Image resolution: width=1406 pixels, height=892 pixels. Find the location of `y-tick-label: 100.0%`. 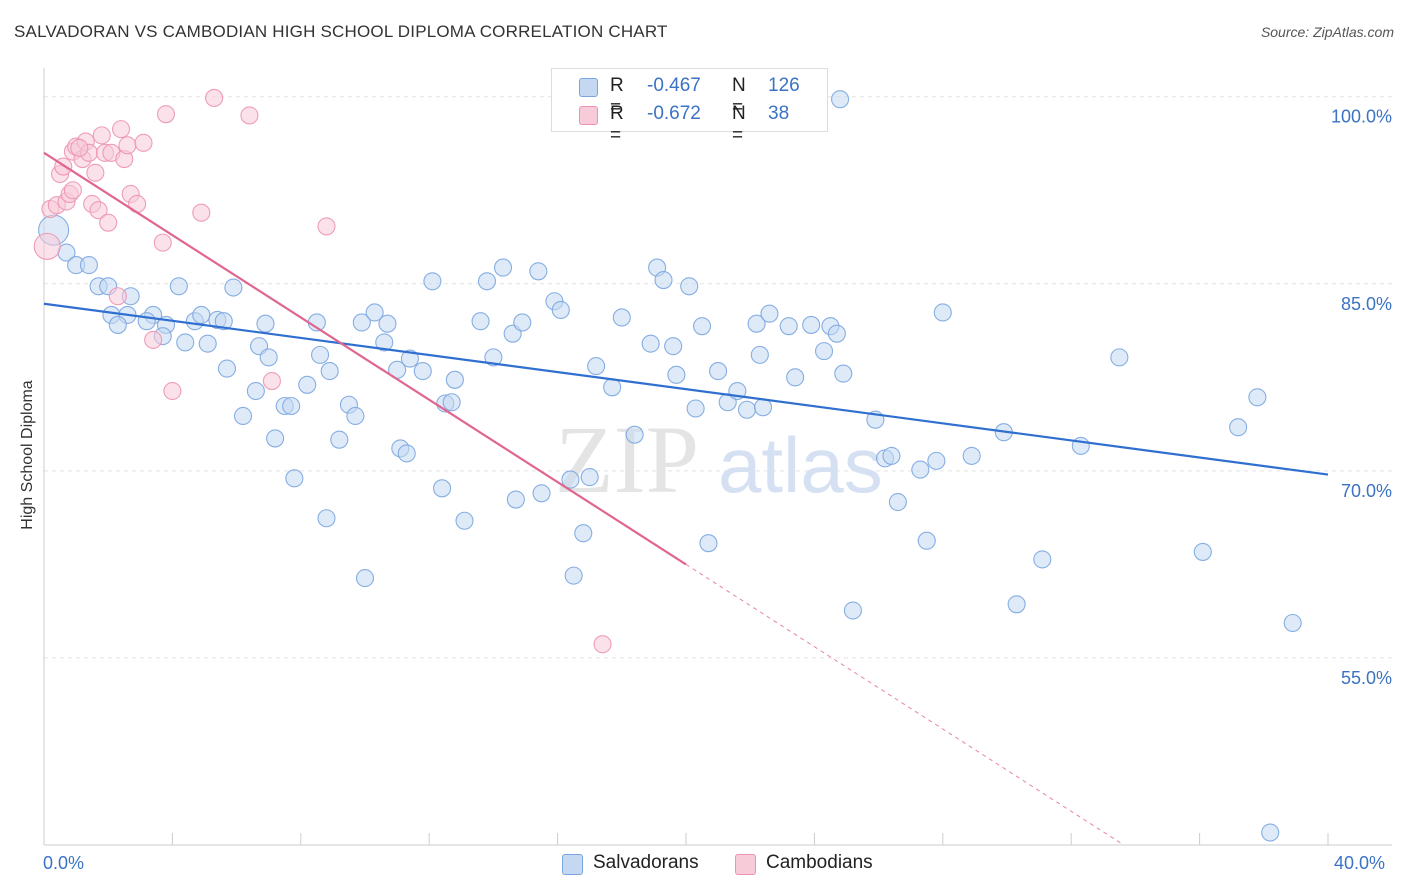

y-tick-label: 100.0% is located at coordinates (1361, 117).